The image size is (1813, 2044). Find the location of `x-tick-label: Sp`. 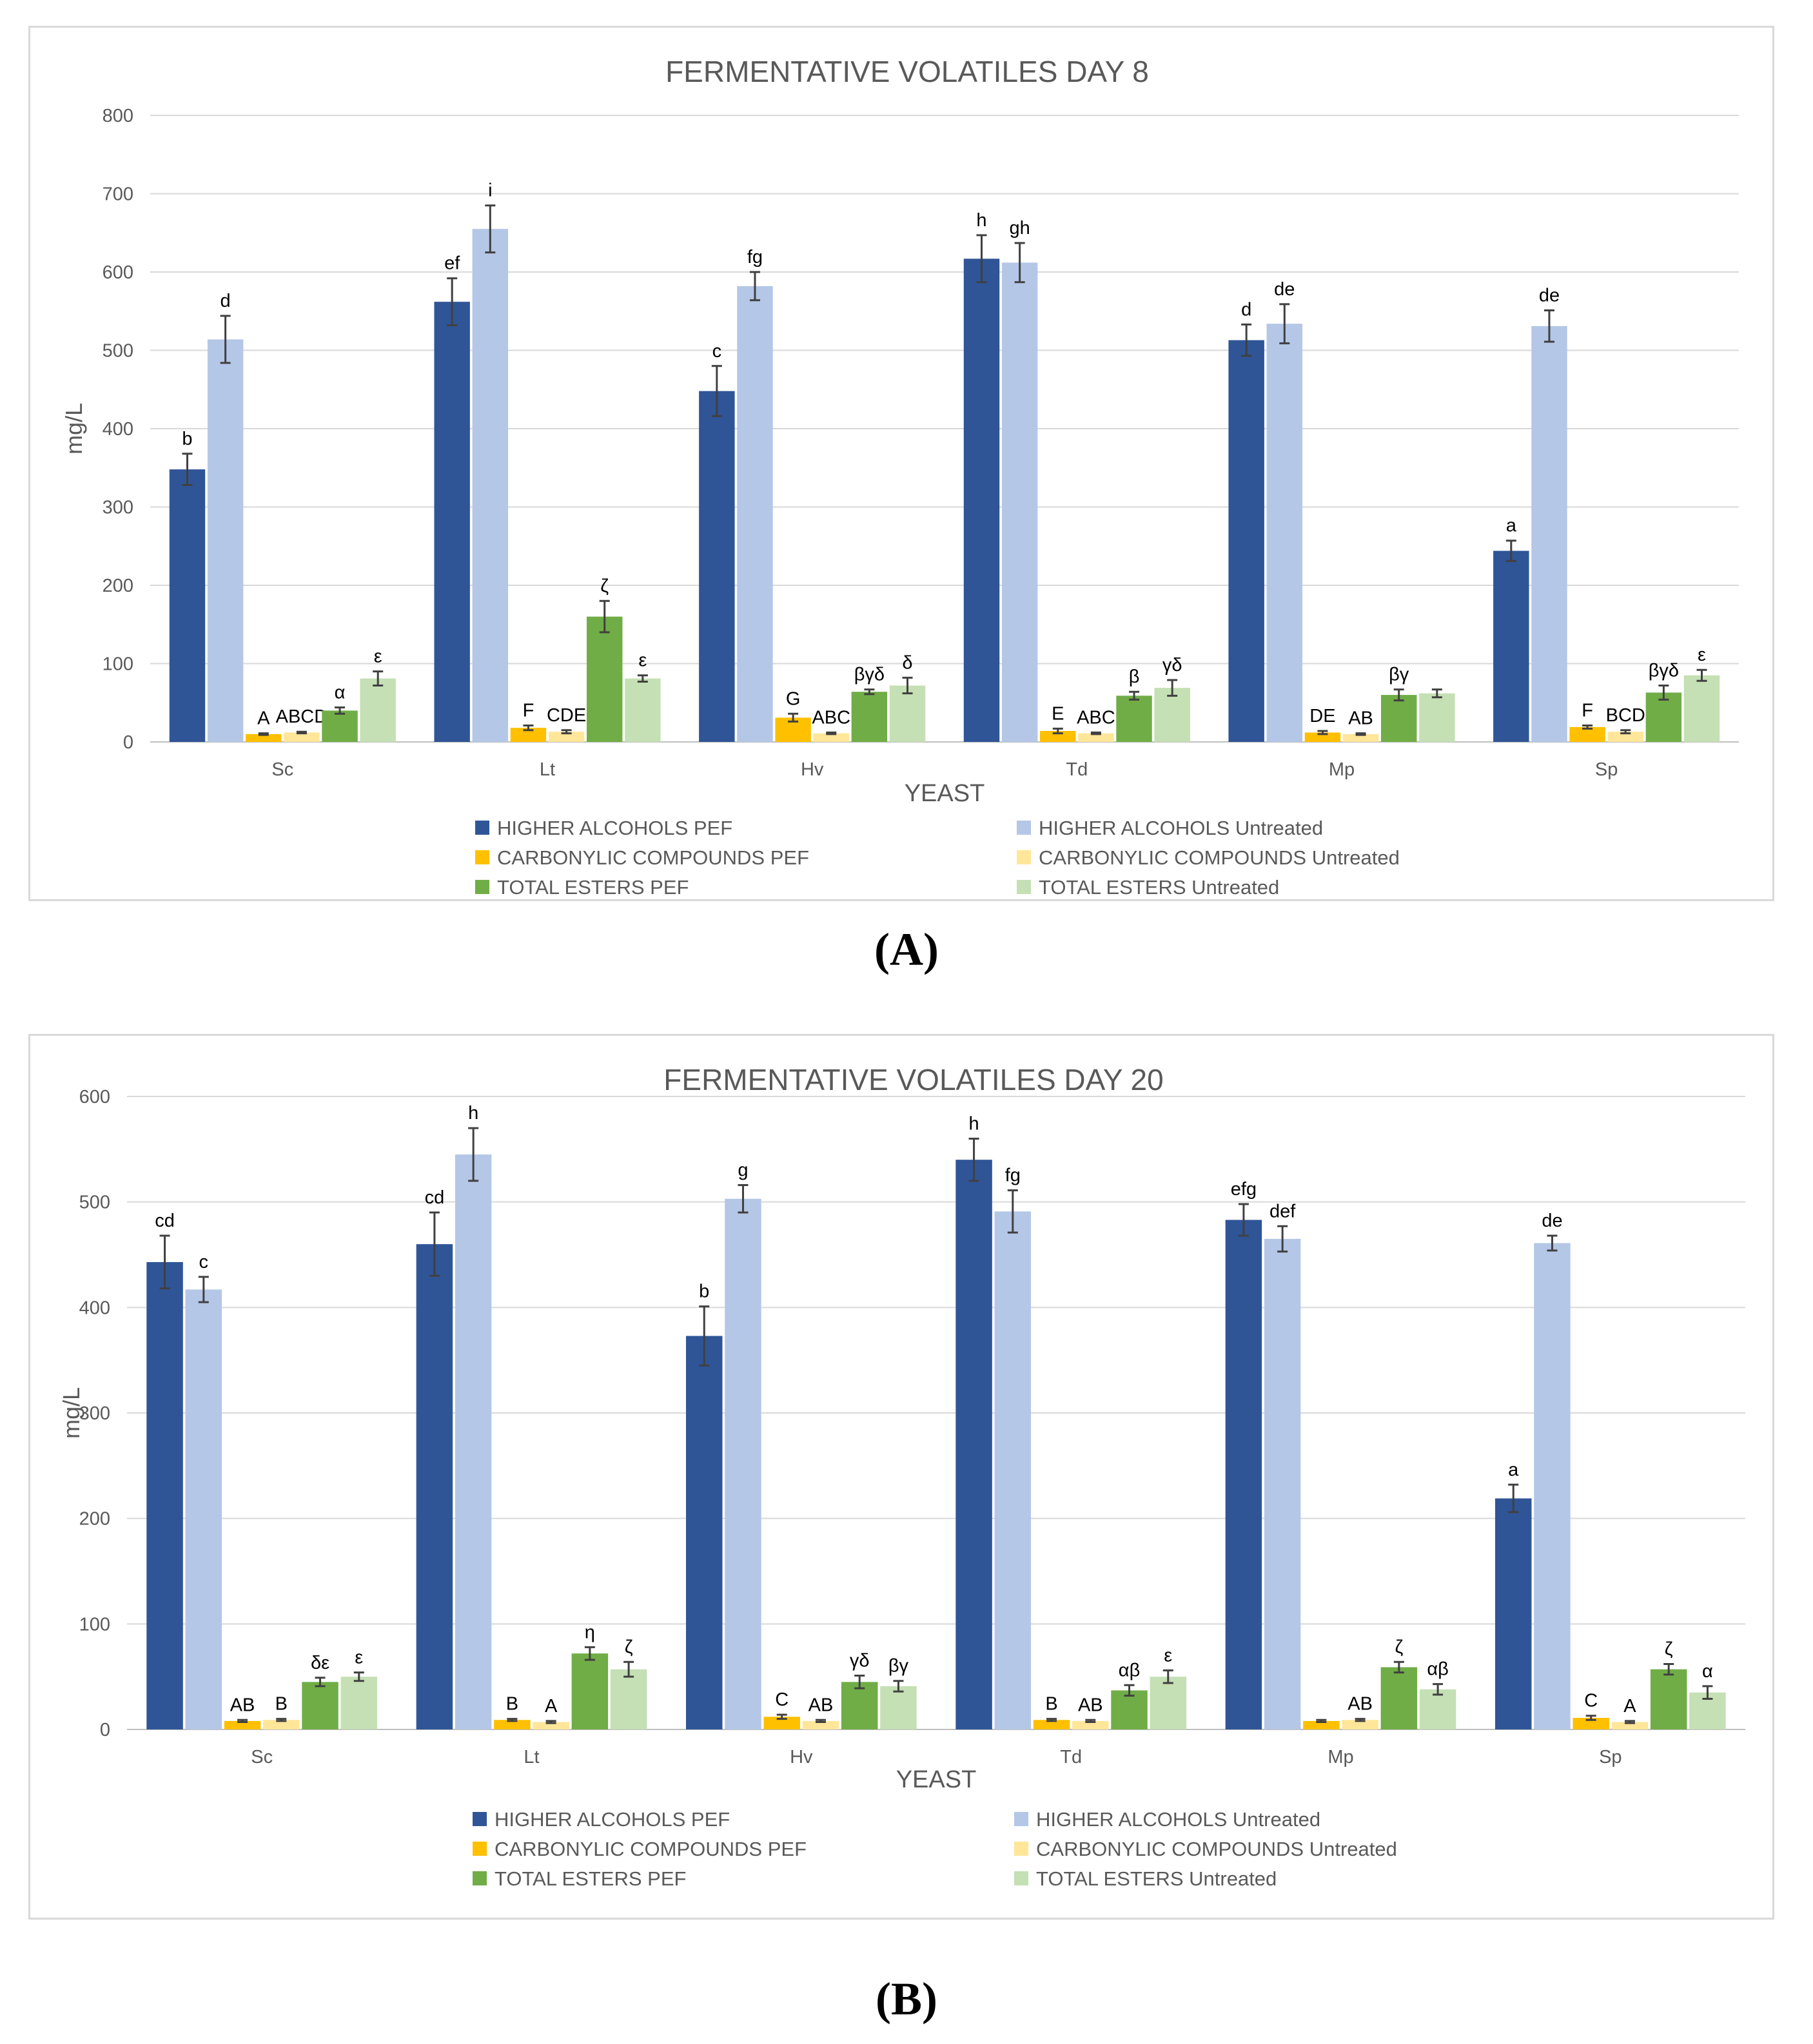

x-tick-label: Sp is located at coordinates (1610, 1757).